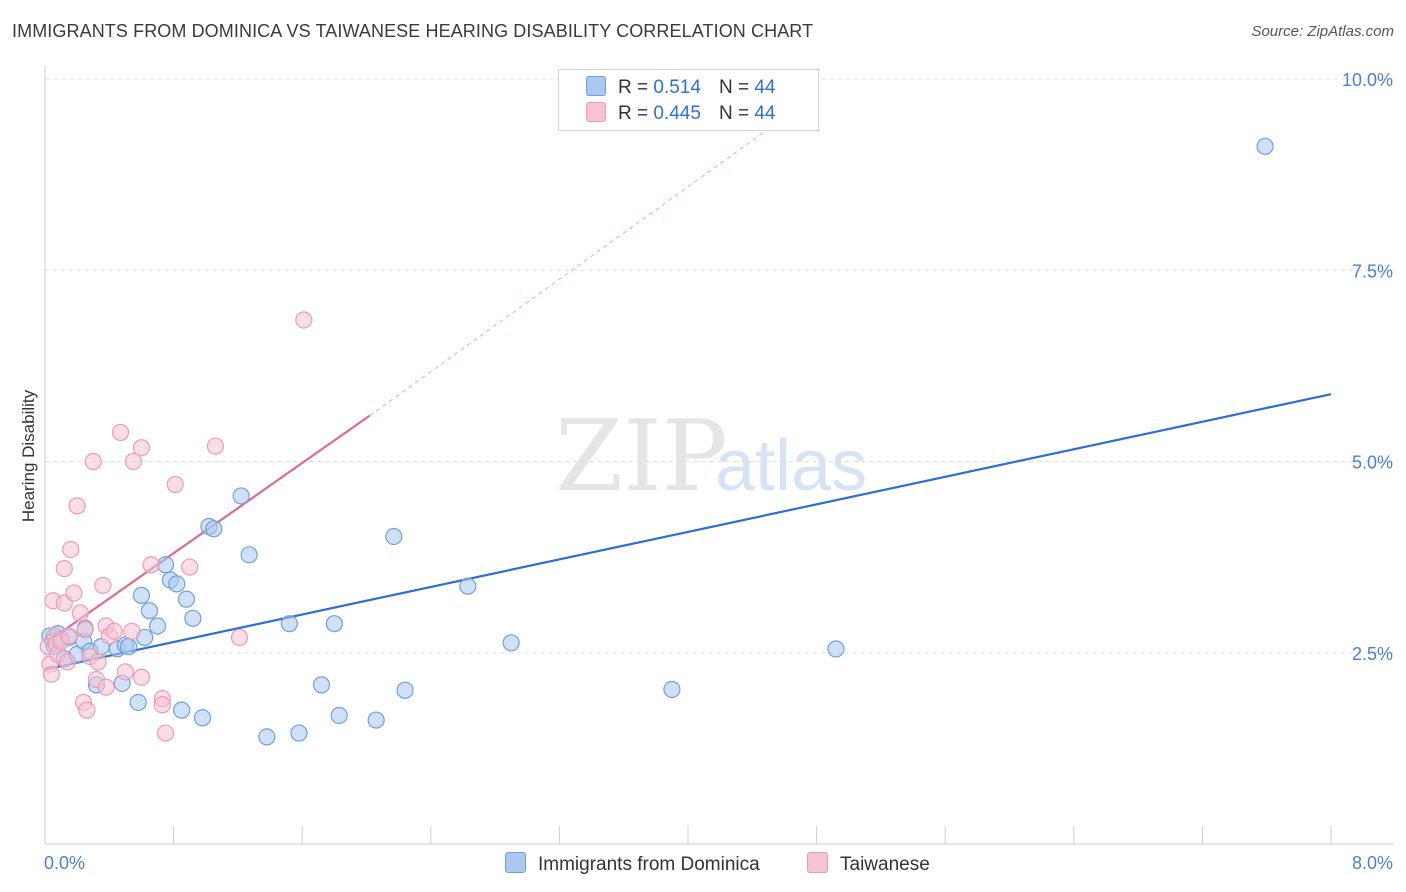  I want to click on legend-swatch-pink, so click(596, 112).